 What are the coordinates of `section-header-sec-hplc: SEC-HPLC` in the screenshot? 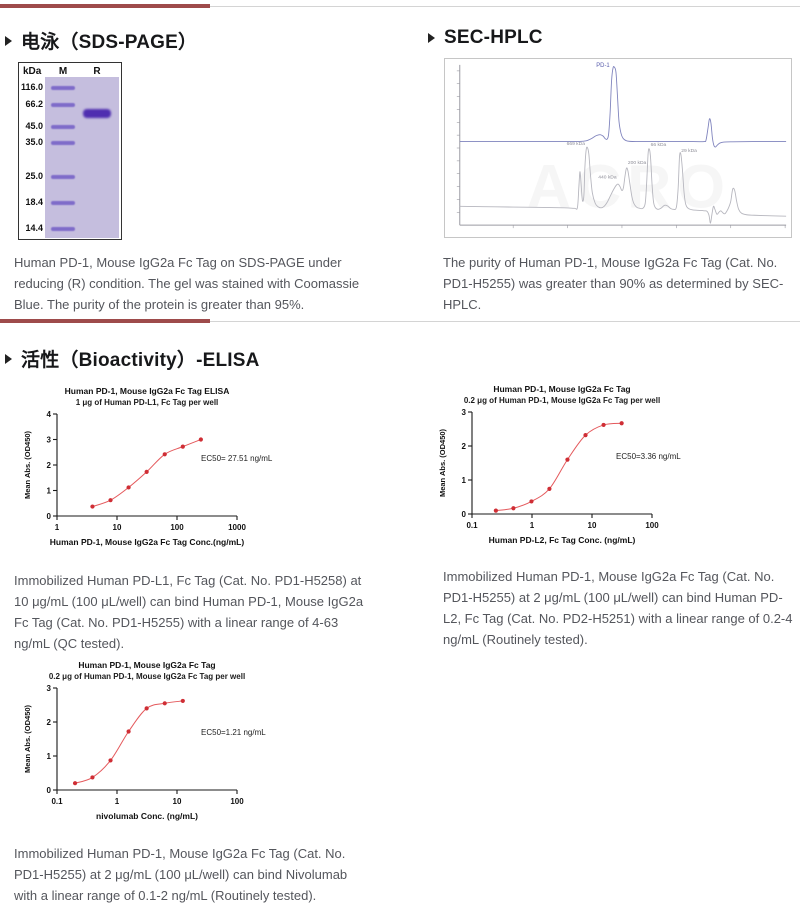 It's located at (485, 38).